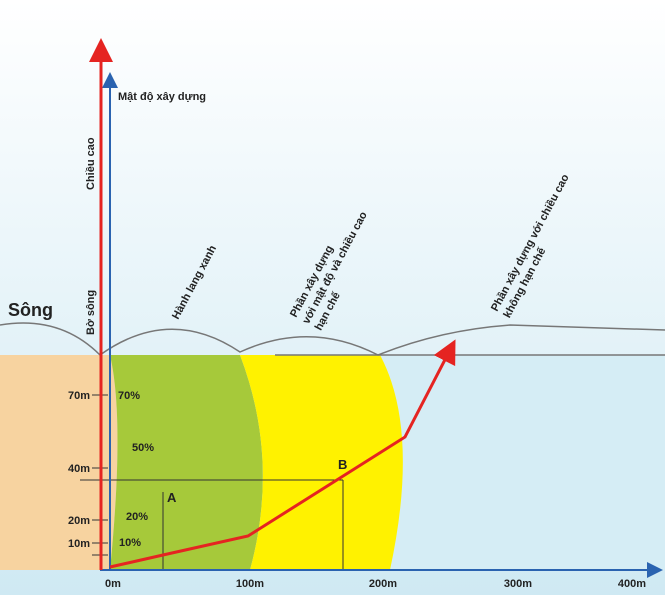 This screenshot has height=595, width=665. Describe the element at coordinates (129, 396) in the screenshot. I see `density-label: 70%` at that location.